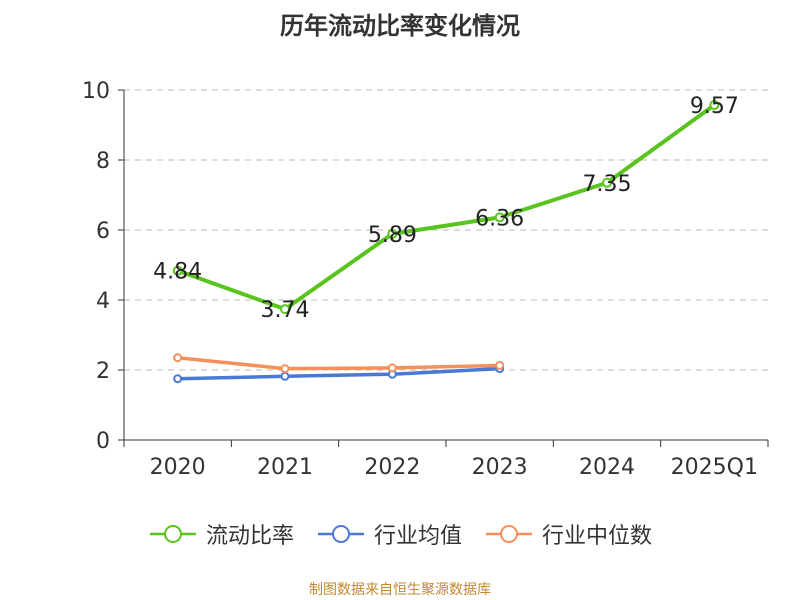 The image size is (800, 600). What do you see at coordinates (285, 467) in the screenshot?
I see `x-tick-label: 2021` at bounding box center [285, 467].